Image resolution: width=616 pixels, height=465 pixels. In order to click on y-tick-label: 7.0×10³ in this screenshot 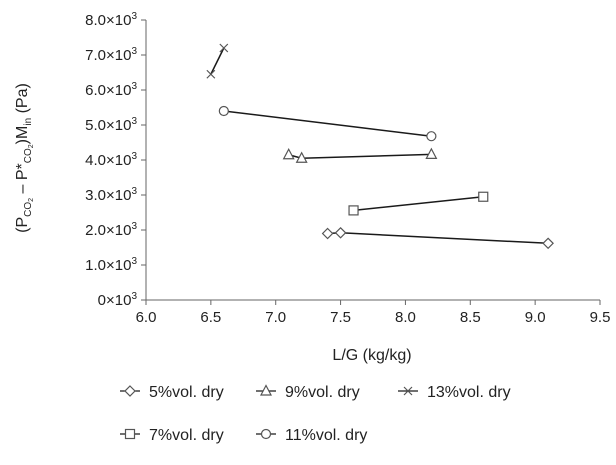, I will do `click(111, 55)`.